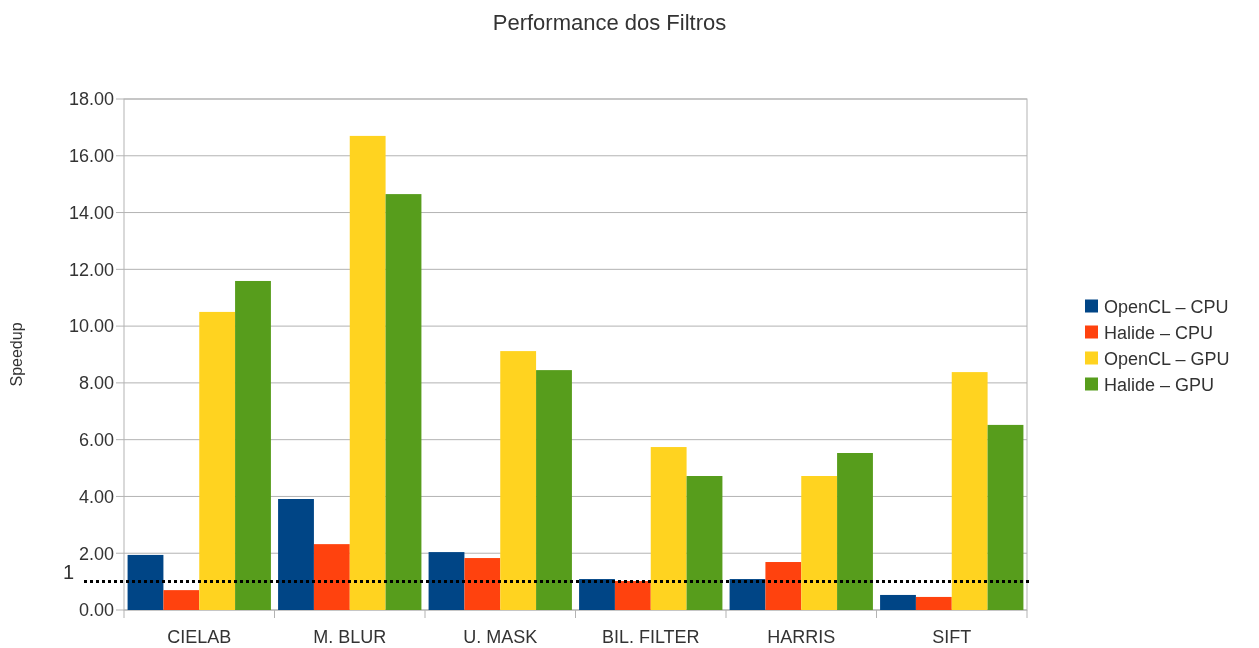 The height and width of the screenshot is (648, 1259). I want to click on y-tick-label: 6.00, so click(96, 439).